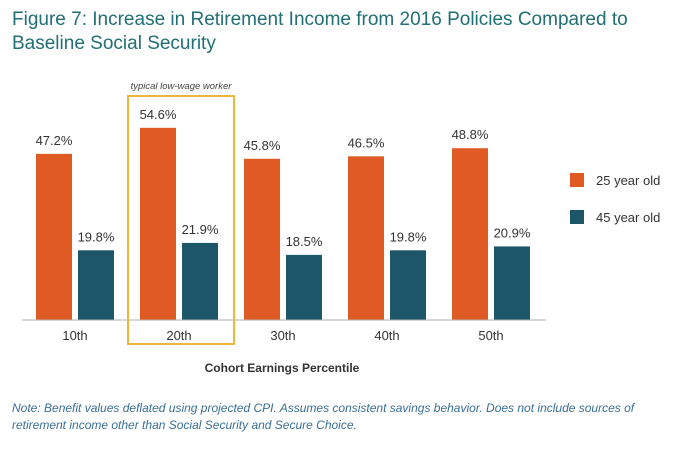  Describe the element at coordinates (386, 335) in the screenshot. I see `x-tick-label-40th: 40th` at that location.